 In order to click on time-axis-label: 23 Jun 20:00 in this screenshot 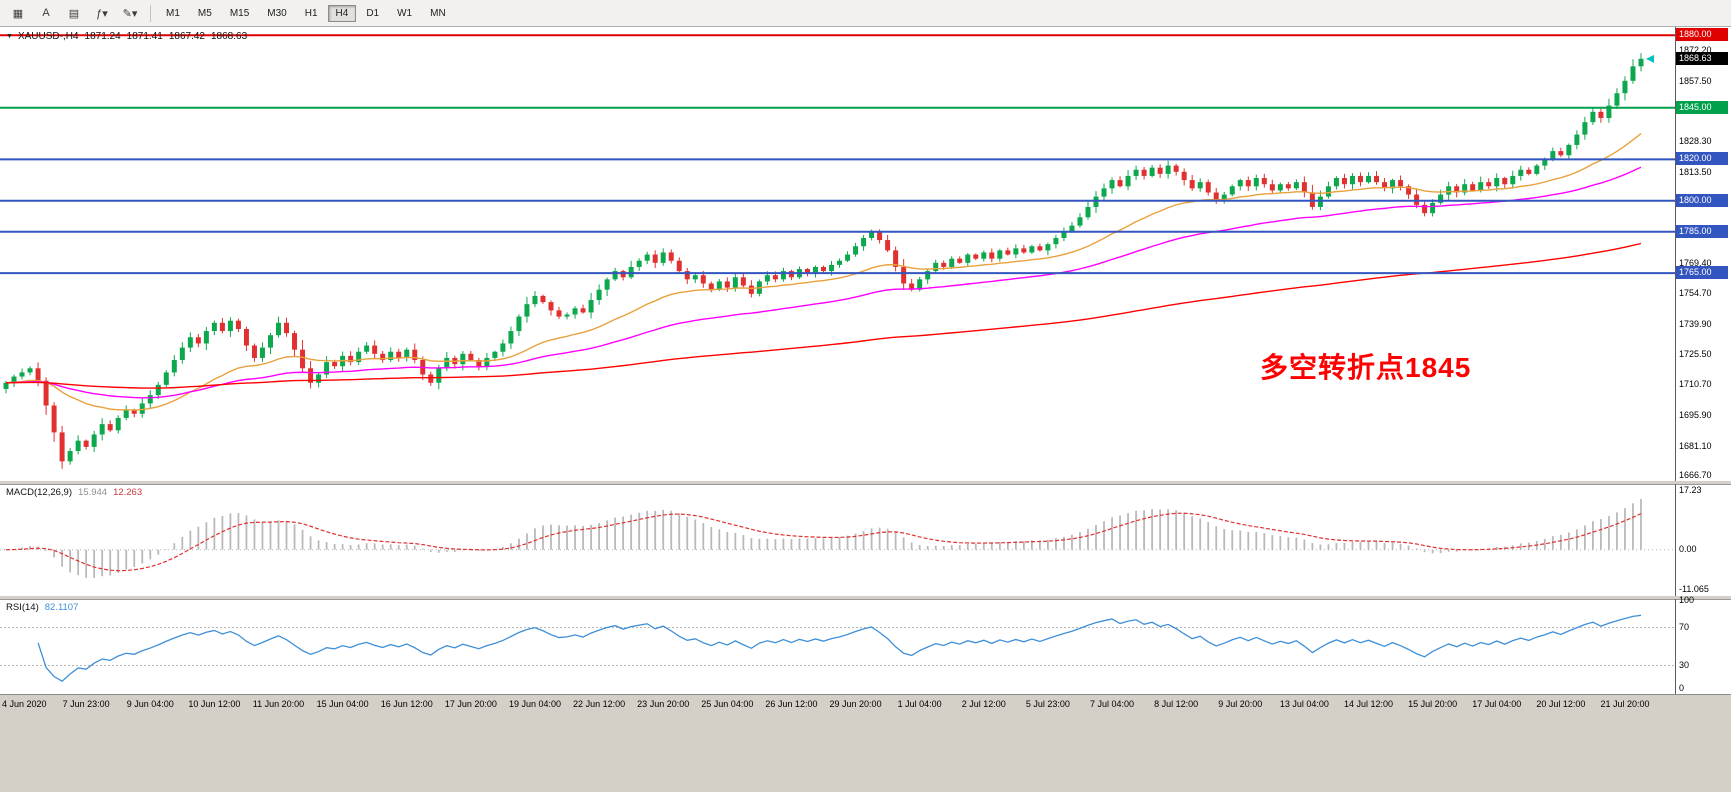, I will do `click(663, 704)`.